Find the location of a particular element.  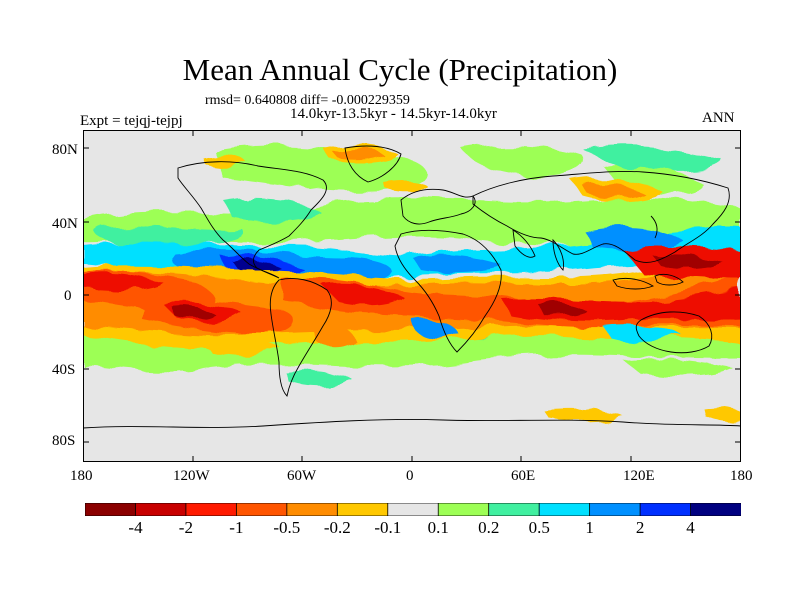

y-tick-label: 0 is located at coordinates (68, 296).